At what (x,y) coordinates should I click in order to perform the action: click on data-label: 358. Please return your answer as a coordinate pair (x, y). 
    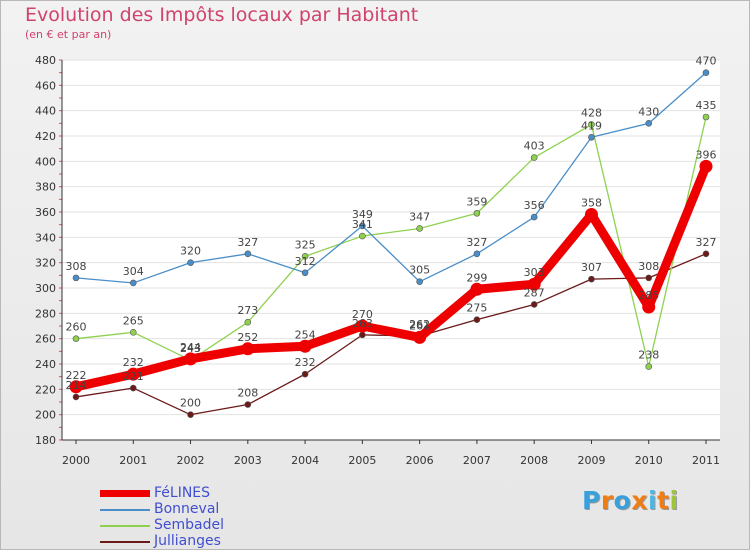
    Looking at the image, I should click on (591, 203).